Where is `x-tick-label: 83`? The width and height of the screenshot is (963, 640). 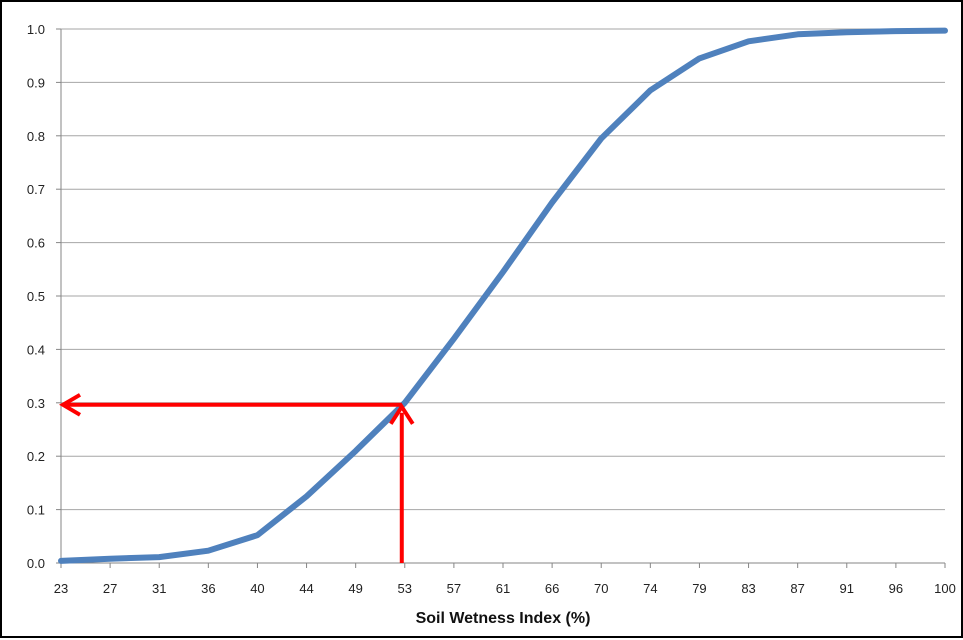
x-tick-label: 83 is located at coordinates (748, 588).